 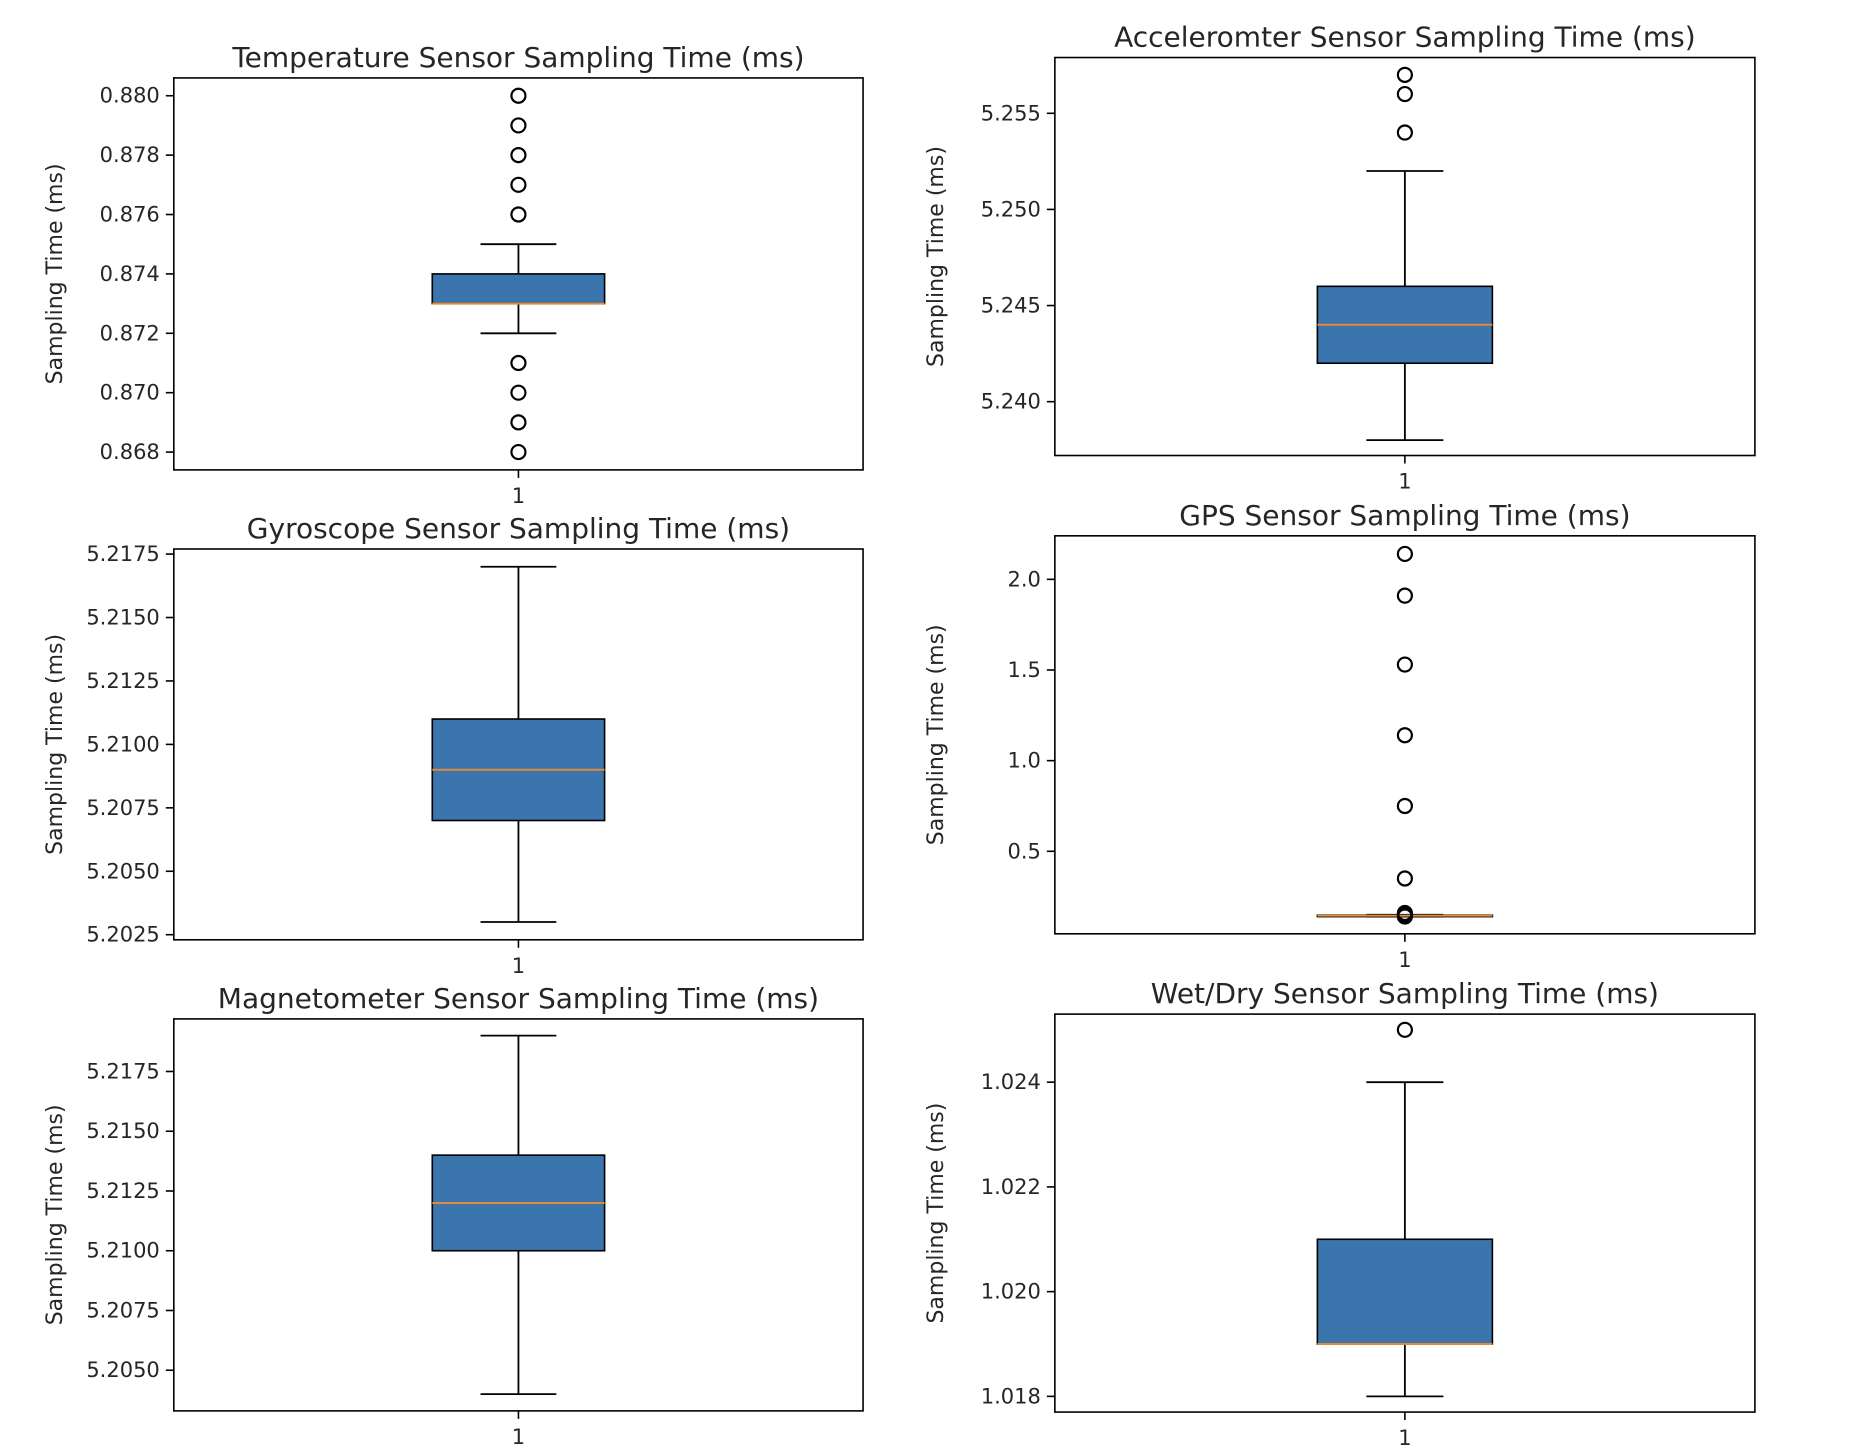 What do you see at coordinates (122, 935) in the screenshot?
I see `y-tick-label: 5.2025` at bounding box center [122, 935].